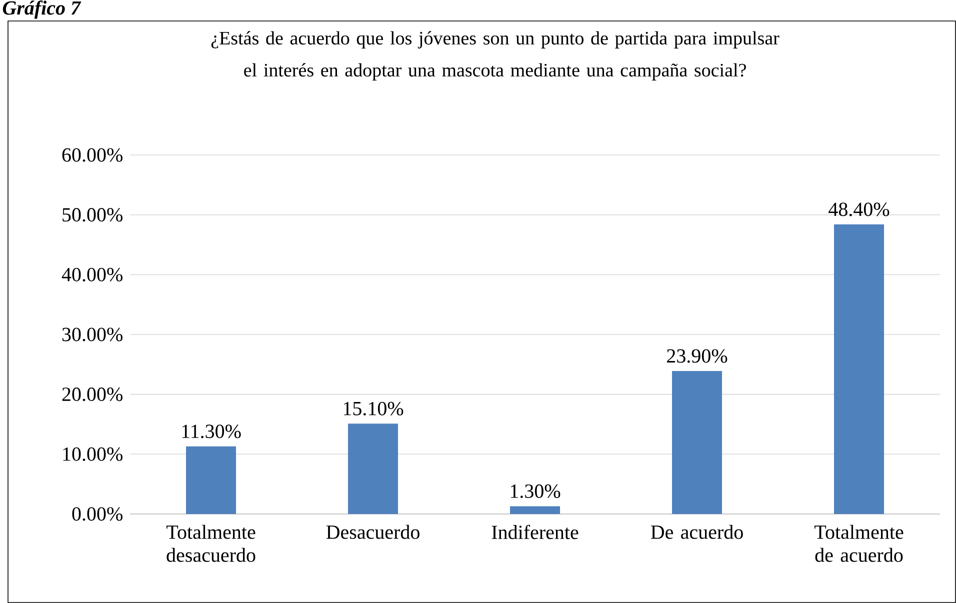 Image resolution: width=956 pixels, height=603 pixels. What do you see at coordinates (97, 514) in the screenshot?
I see `y-tick-label: 0.00%` at bounding box center [97, 514].